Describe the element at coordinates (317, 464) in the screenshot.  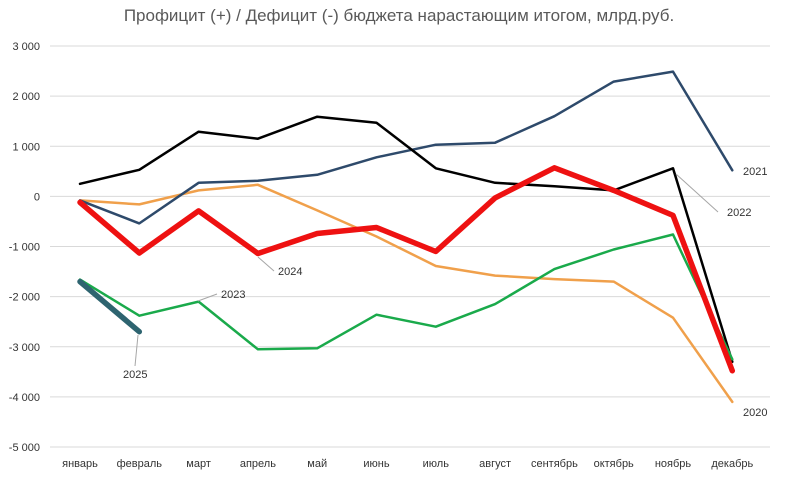
I see `x-tick-label: май` at that location.